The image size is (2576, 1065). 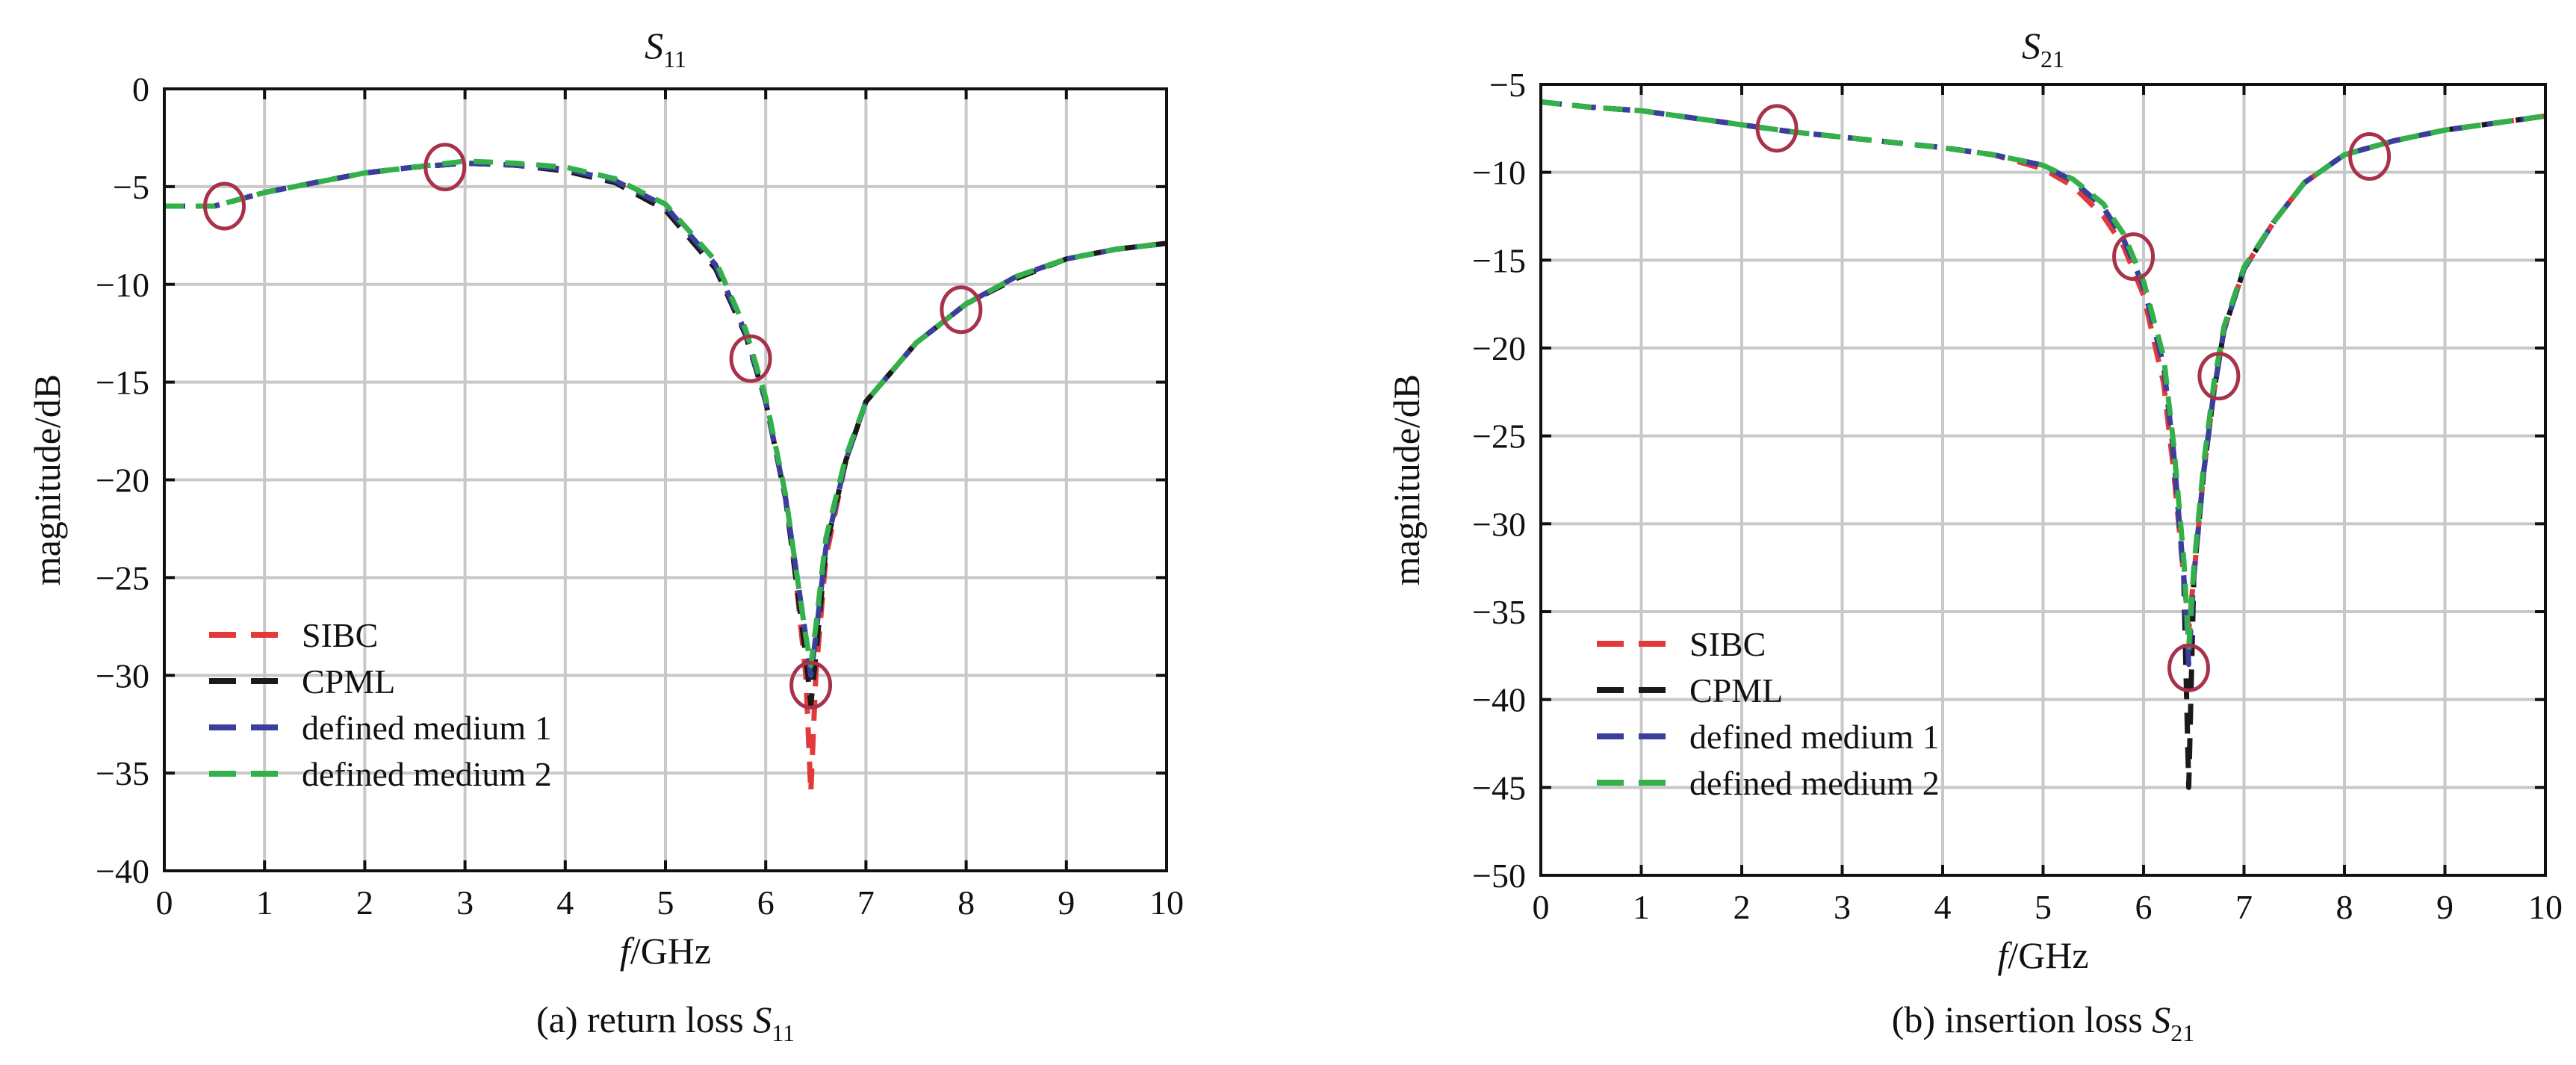 What do you see at coordinates (645, 1019) in the screenshot?
I see `caption-main: (a) return loss` at bounding box center [645, 1019].